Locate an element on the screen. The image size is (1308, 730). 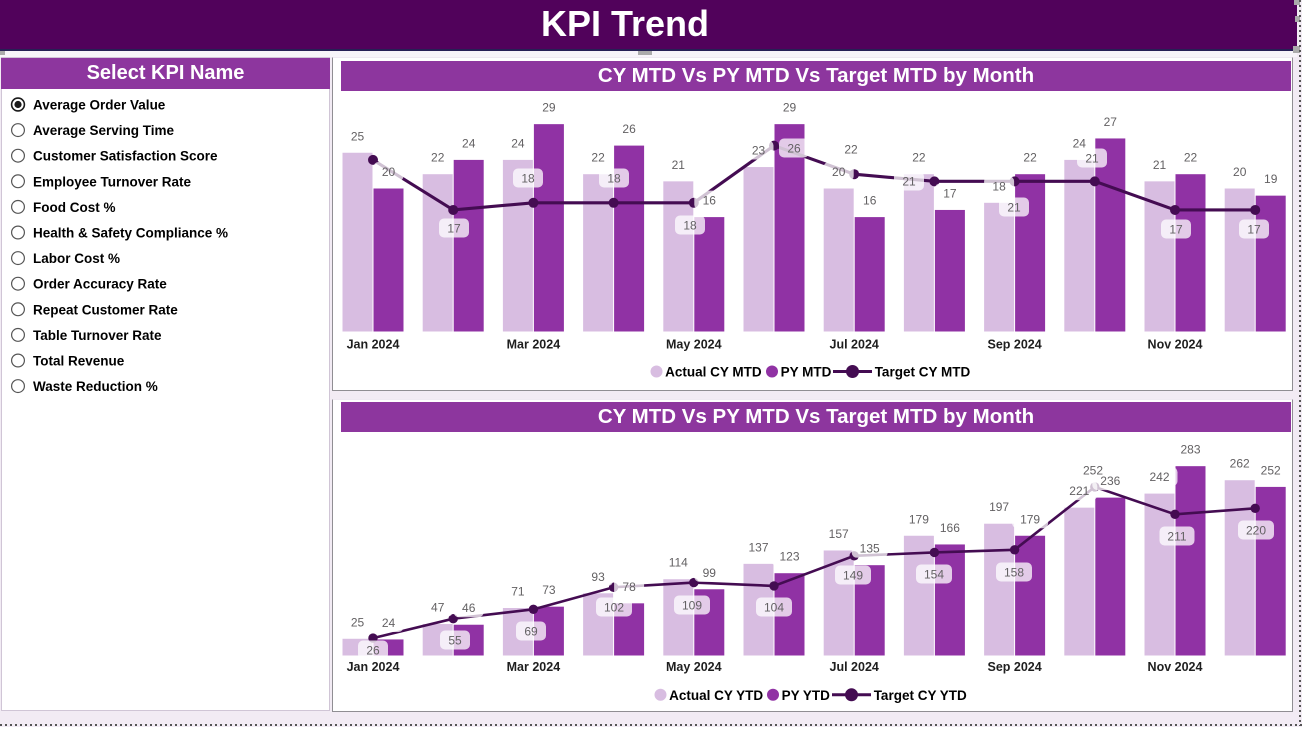
svg-text: 102 is located at coordinates (614, 608).